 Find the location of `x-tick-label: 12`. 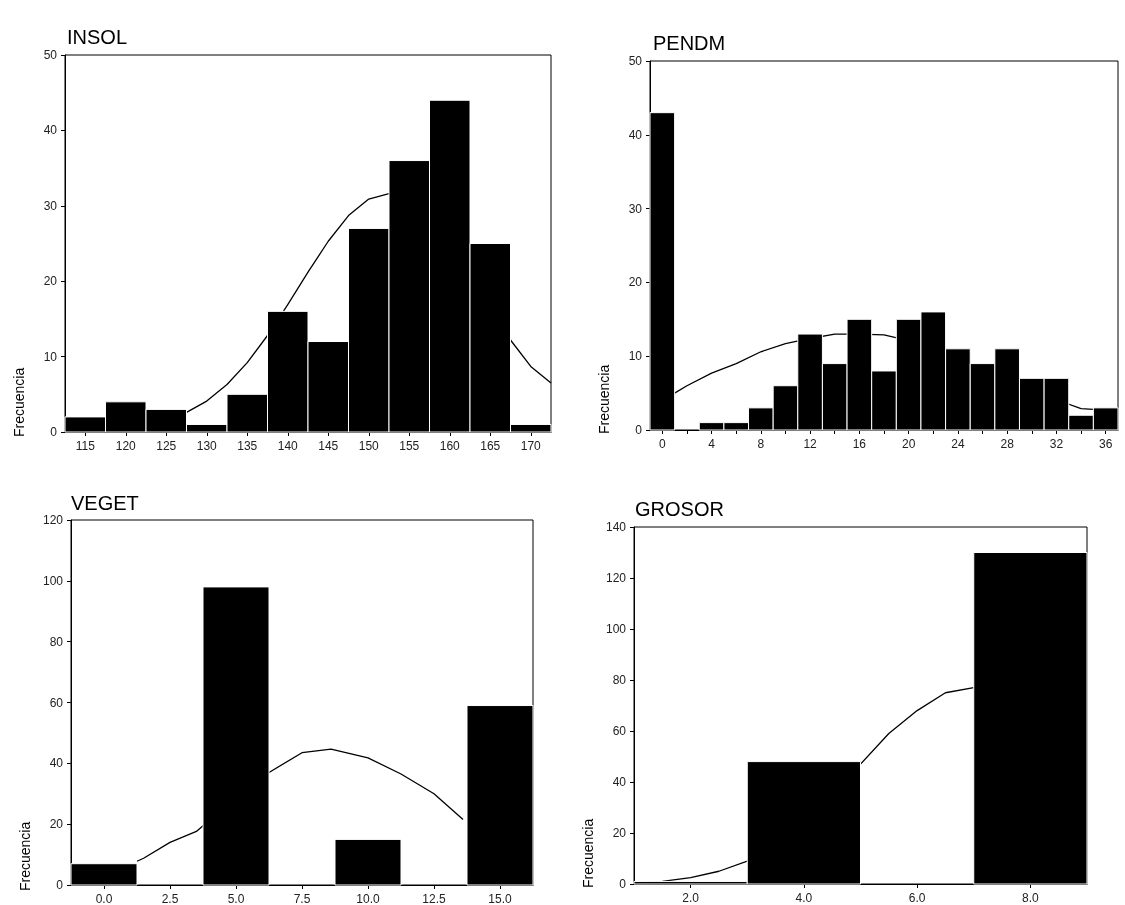

x-tick-label: 12 is located at coordinates (810, 444).